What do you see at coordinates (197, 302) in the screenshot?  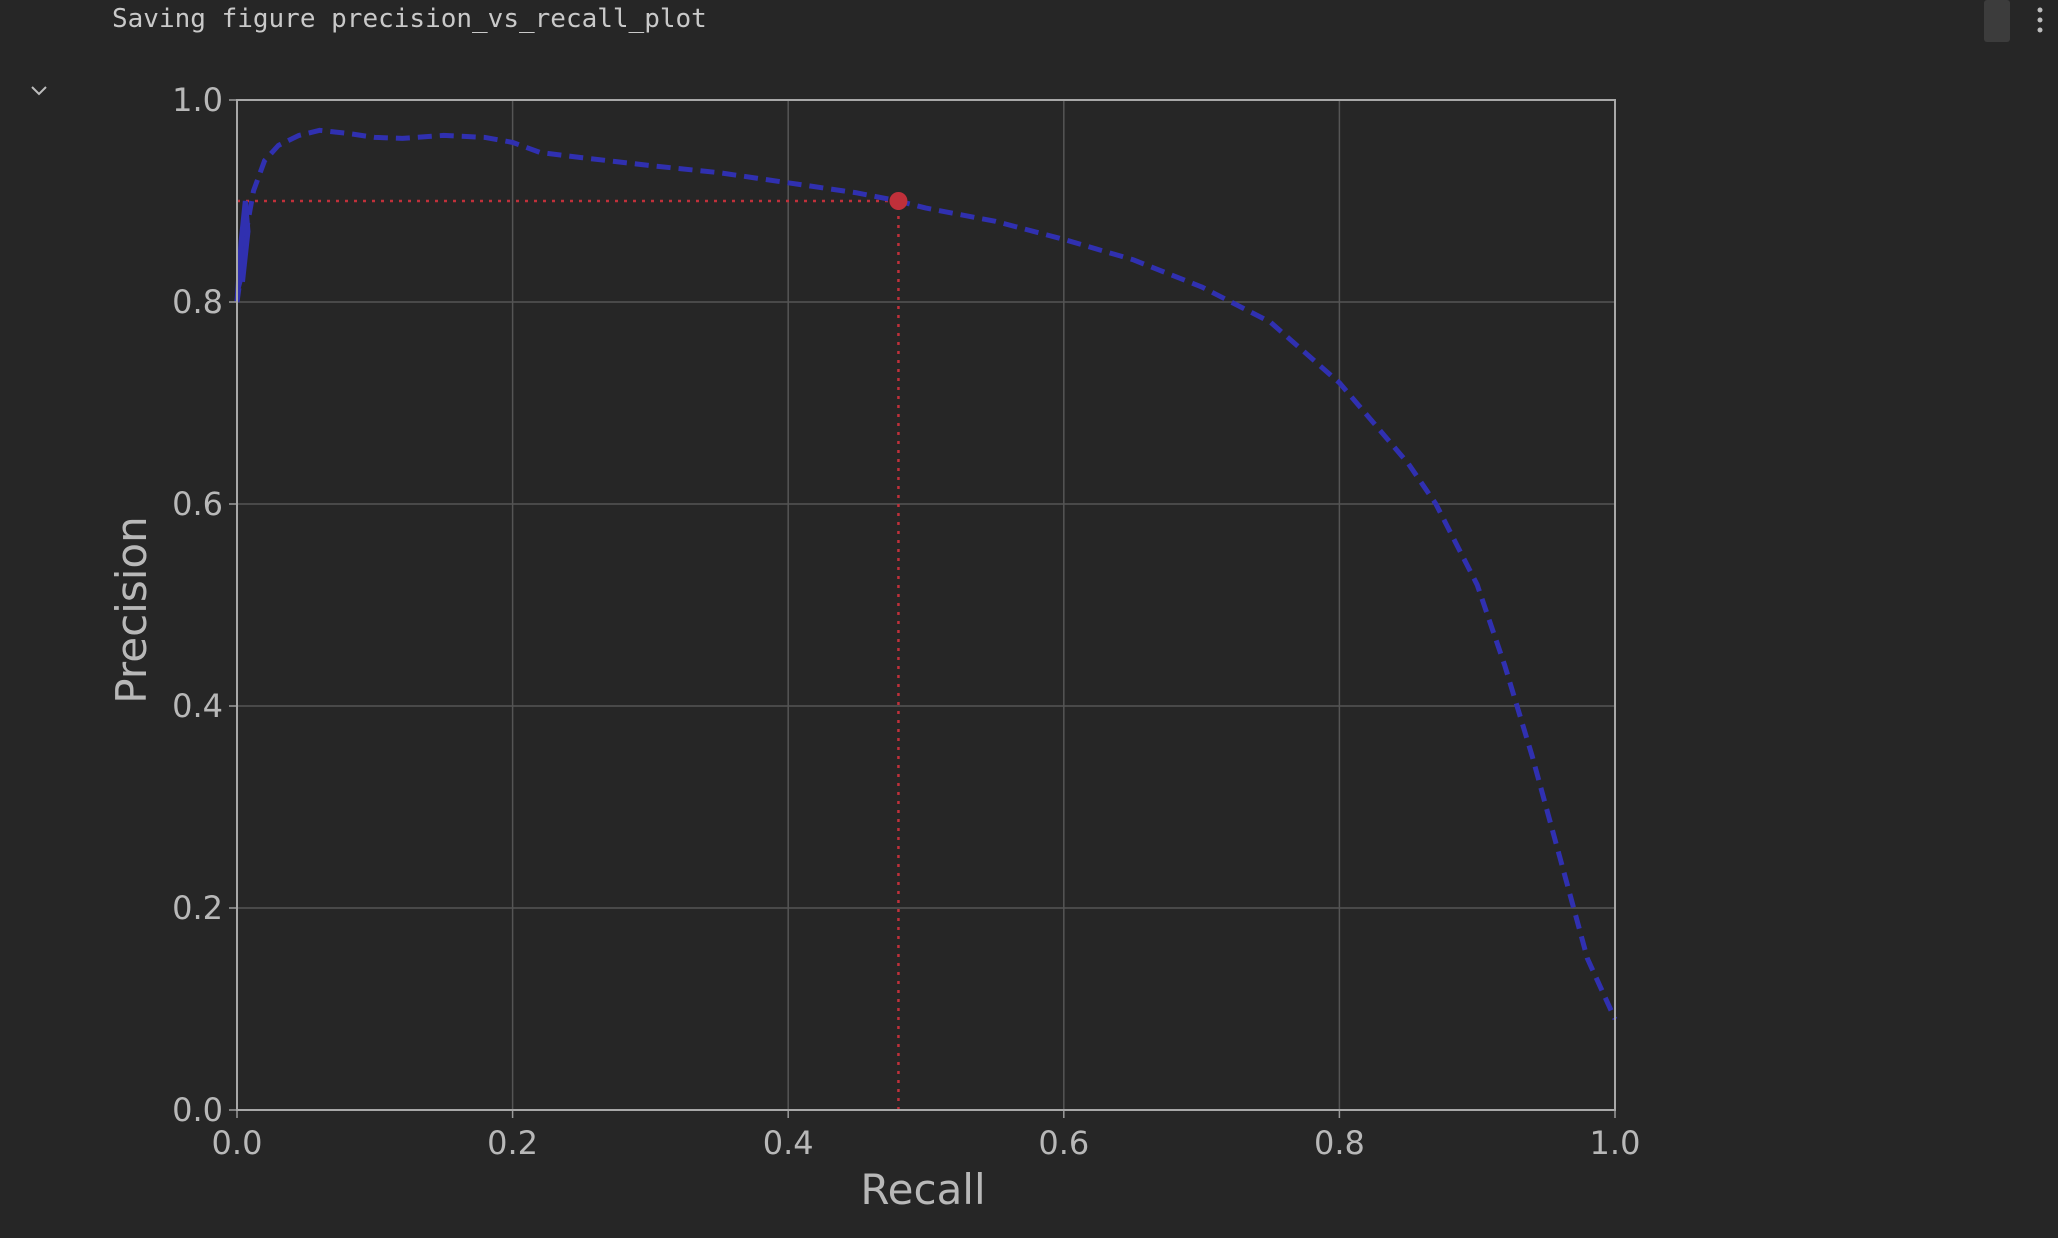 I see `y-tick-label: 0.8` at bounding box center [197, 302].